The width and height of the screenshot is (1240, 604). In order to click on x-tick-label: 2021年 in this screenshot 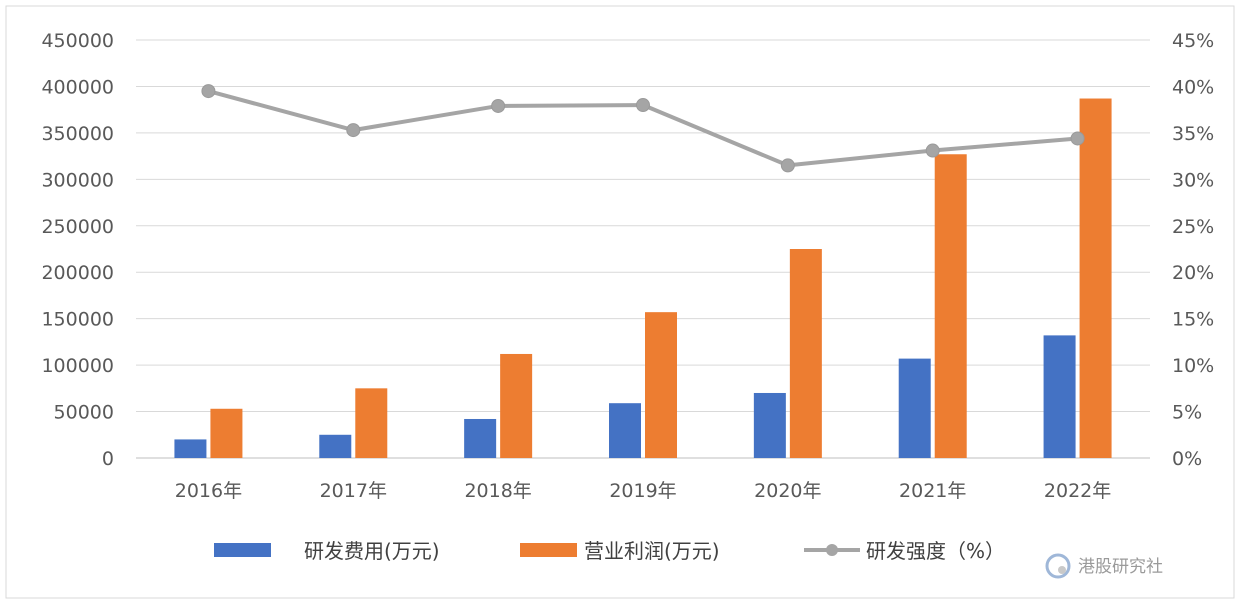, I will do `click(932, 491)`.